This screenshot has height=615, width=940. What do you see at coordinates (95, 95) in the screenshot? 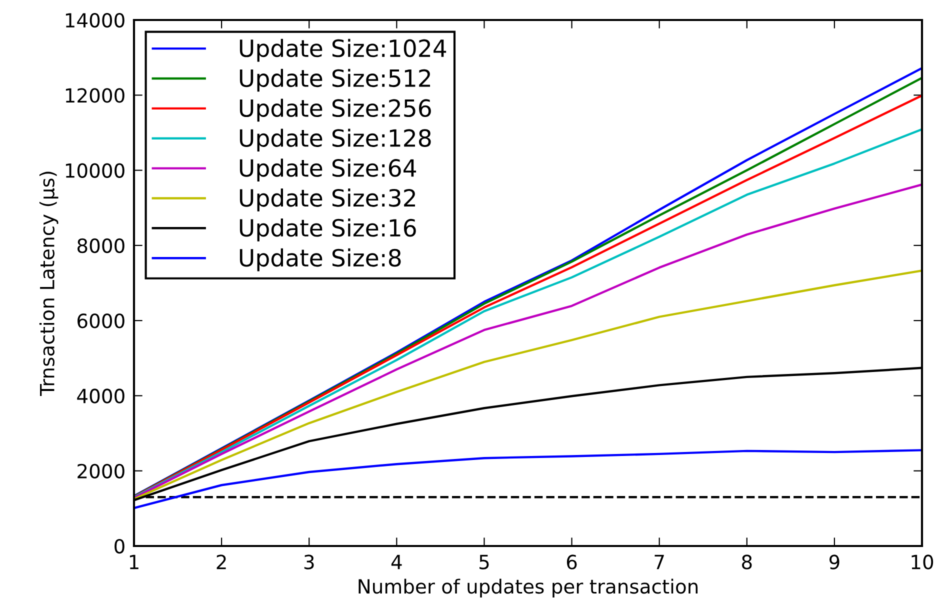
I see `y-tick-label: 12000` at bounding box center [95, 95].